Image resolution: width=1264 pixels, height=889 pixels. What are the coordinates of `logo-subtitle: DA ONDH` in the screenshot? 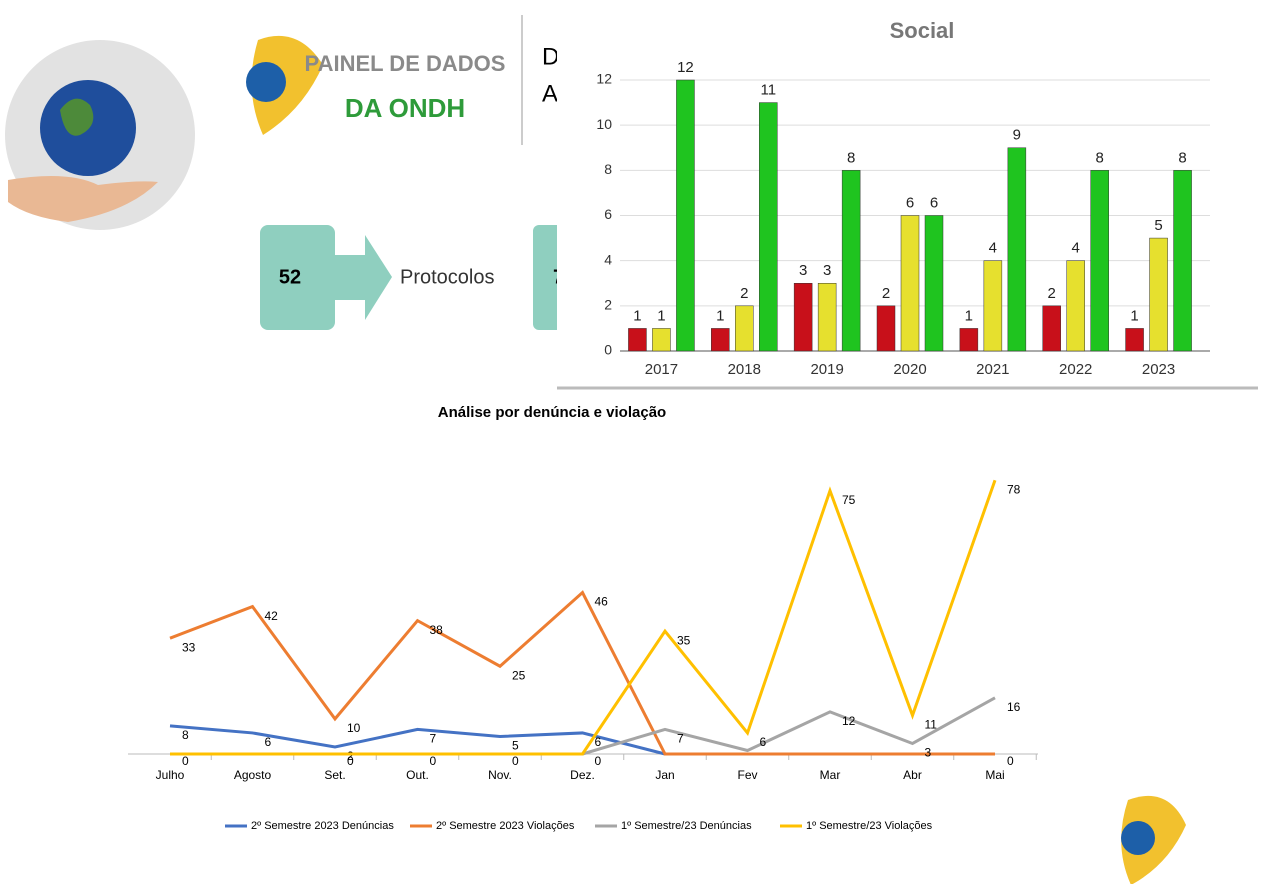 It's located at (405, 108).